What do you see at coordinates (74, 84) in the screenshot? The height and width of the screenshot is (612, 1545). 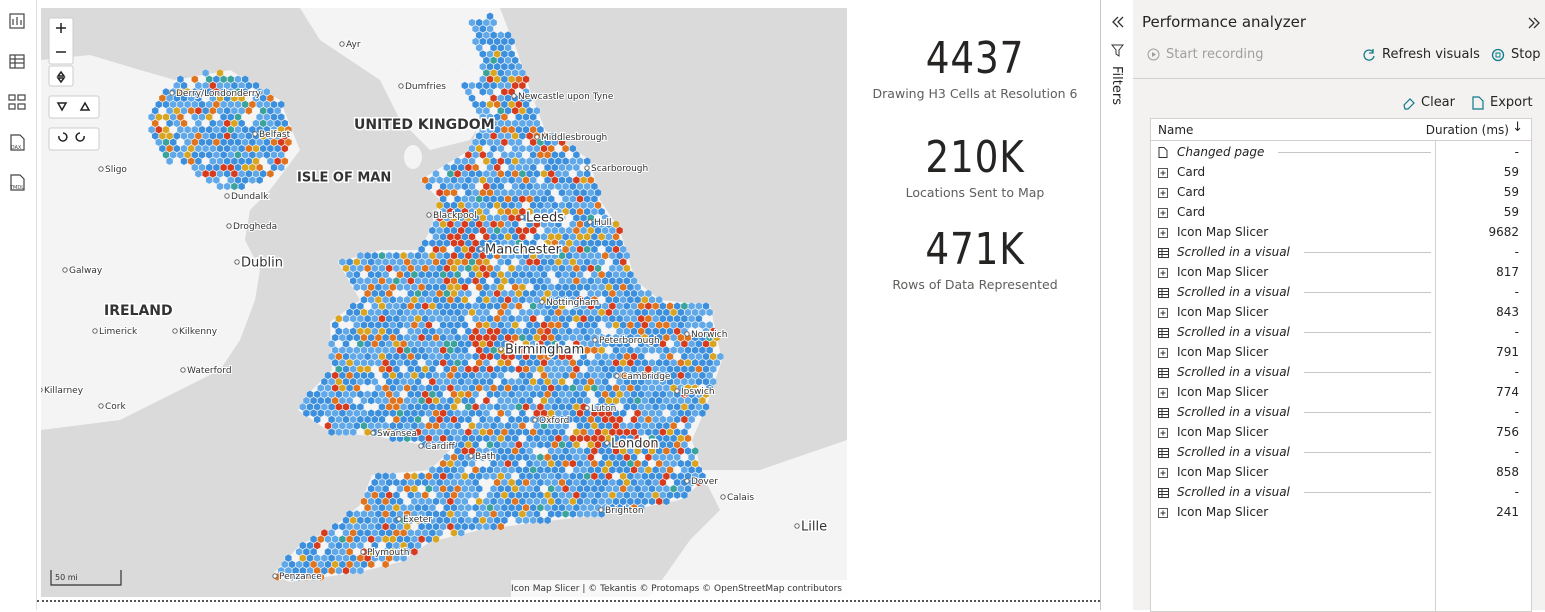 I see `map-controls` at bounding box center [74, 84].